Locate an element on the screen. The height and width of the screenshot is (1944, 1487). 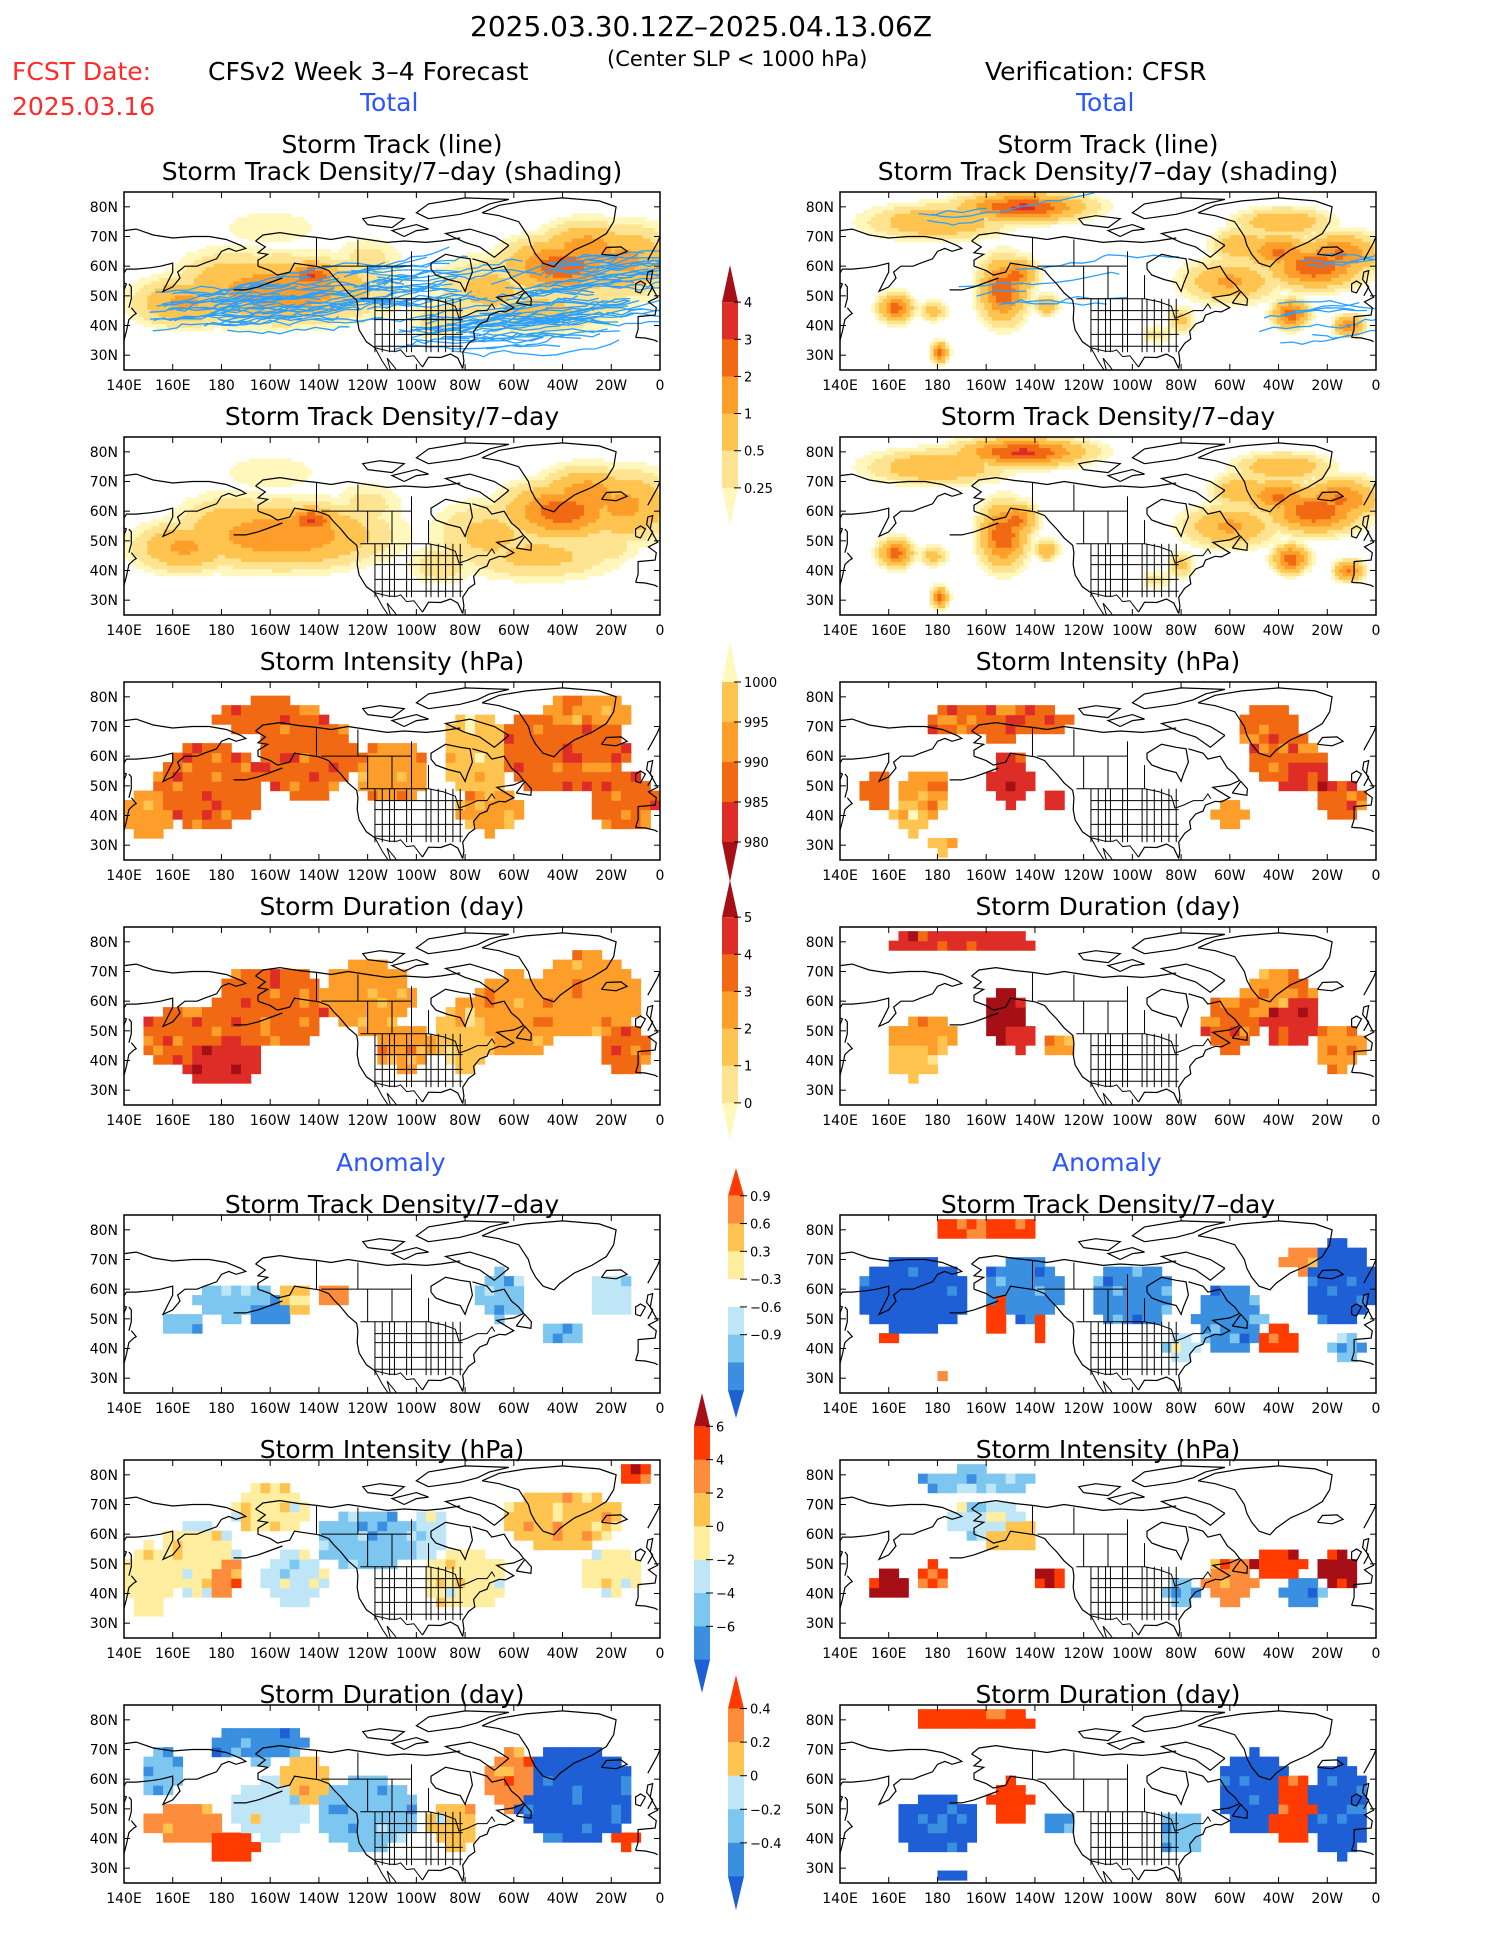
title-anom-intensity-right: Storm Intensity (hPa) is located at coordinates (1108, 1449).